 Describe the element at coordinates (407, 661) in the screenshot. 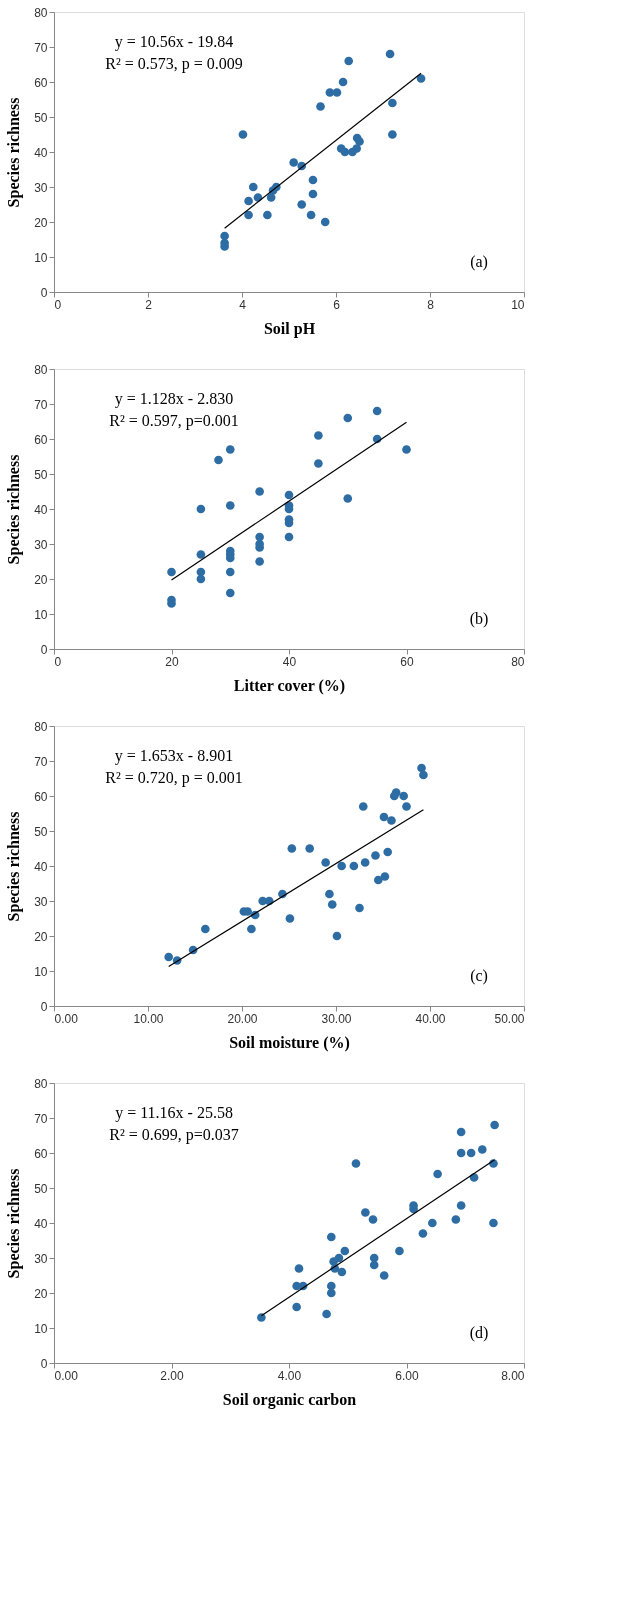

I see `x-tick-label: 60` at that location.